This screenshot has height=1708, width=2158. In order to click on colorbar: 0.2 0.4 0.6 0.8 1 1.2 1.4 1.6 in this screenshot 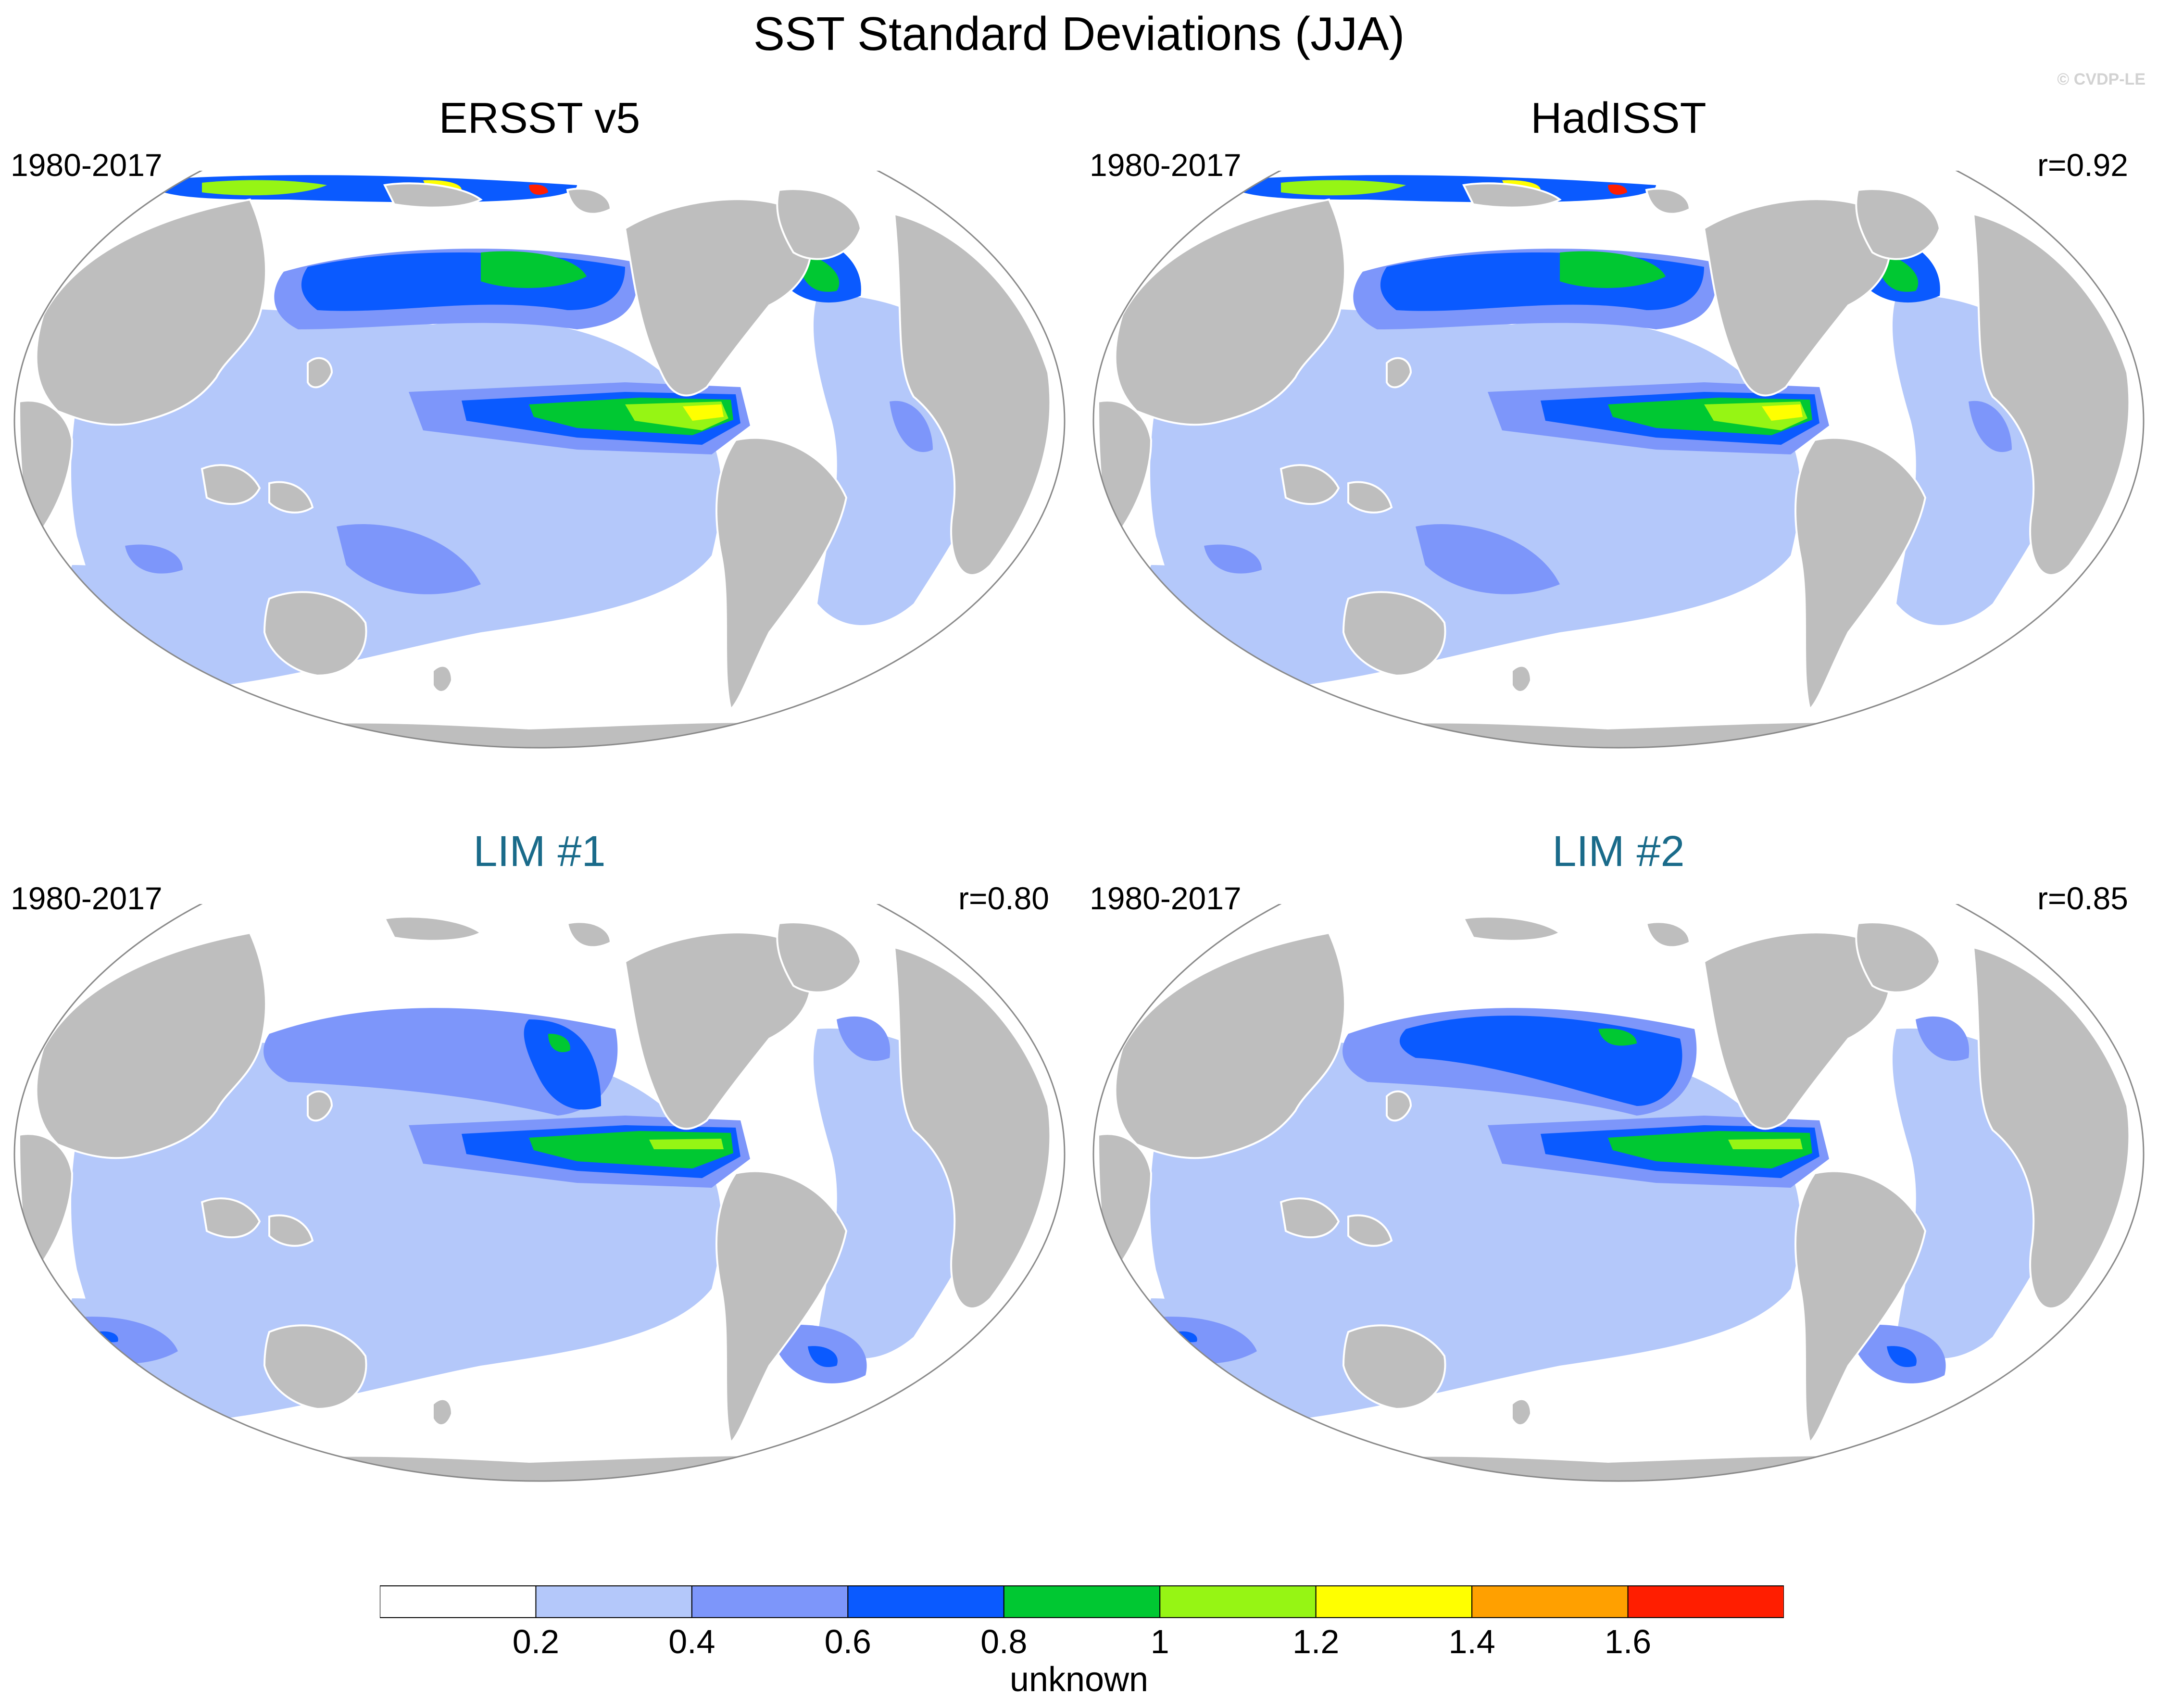, I will do `click(1082, 1621)`.